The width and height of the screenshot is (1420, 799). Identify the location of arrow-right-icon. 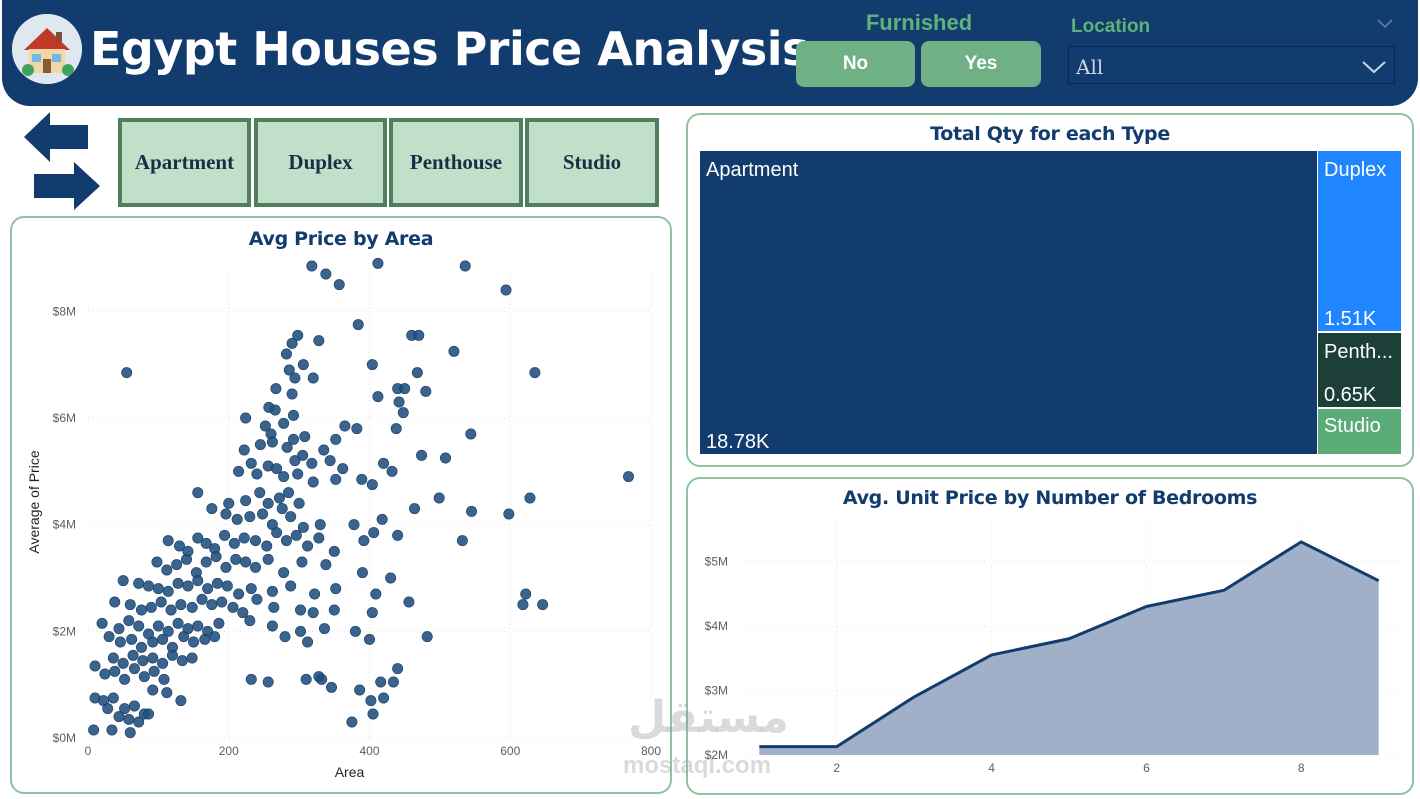
(66, 186).